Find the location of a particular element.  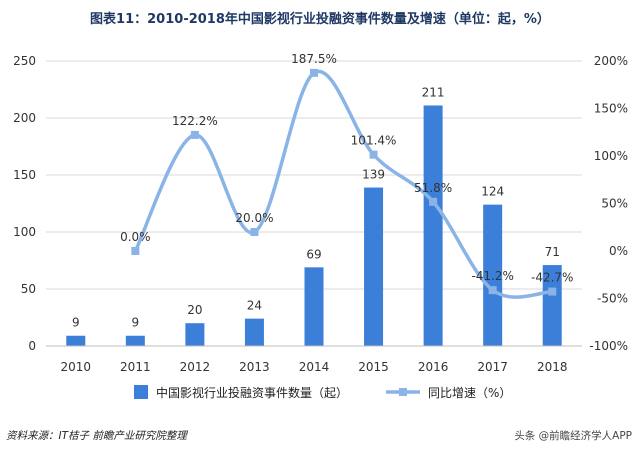

line-value-label: -41.2% is located at coordinates (492, 276).